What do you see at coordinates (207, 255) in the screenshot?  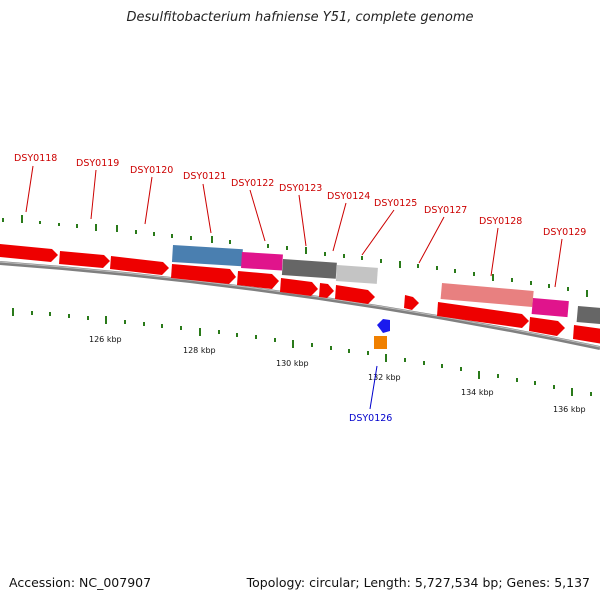 I see `feature-blue` at bounding box center [207, 255].